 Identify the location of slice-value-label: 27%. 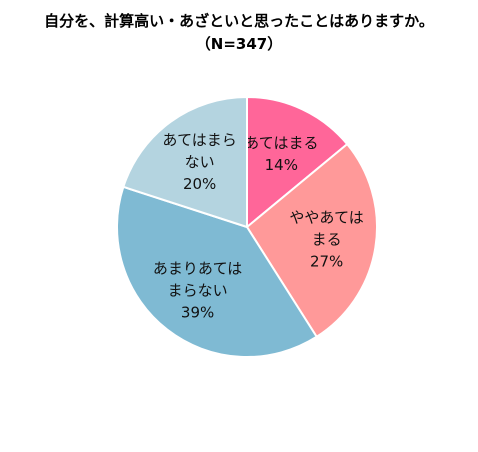
(326, 262).